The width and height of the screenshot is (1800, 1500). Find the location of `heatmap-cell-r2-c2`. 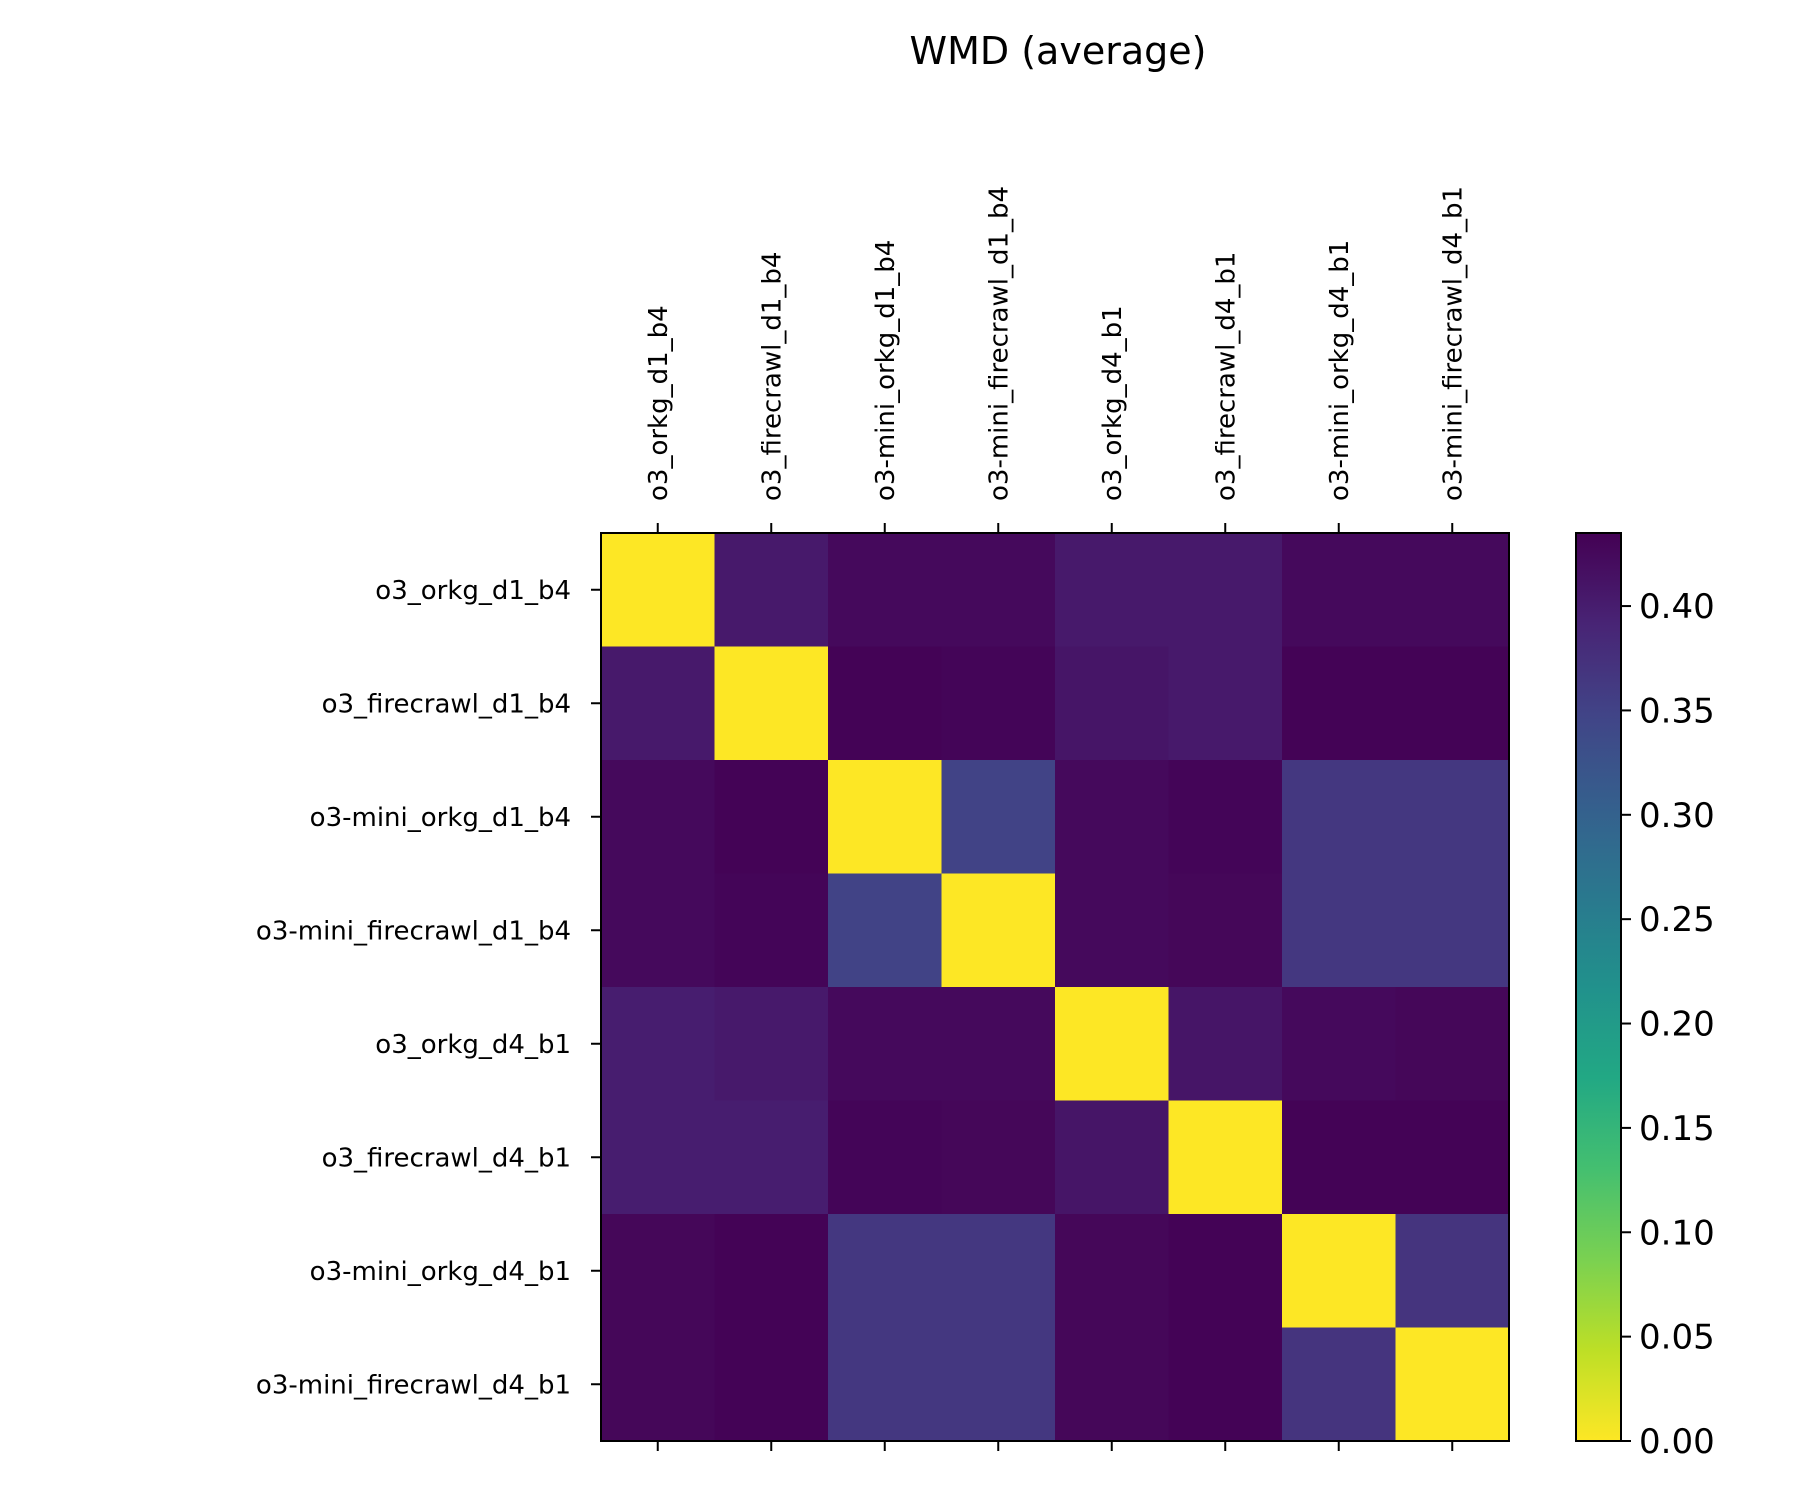

heatmap-cell-r2-c2 is located at coordinates (885, 817).